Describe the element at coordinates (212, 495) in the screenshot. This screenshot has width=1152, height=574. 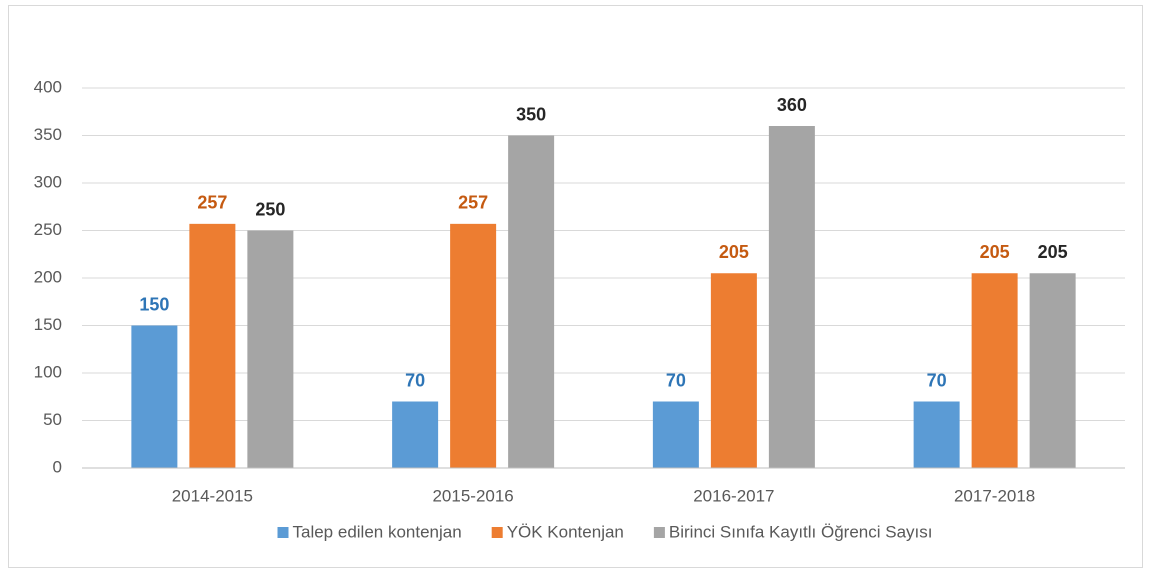
I see `x-tick-label: 2014-2015` at that location.